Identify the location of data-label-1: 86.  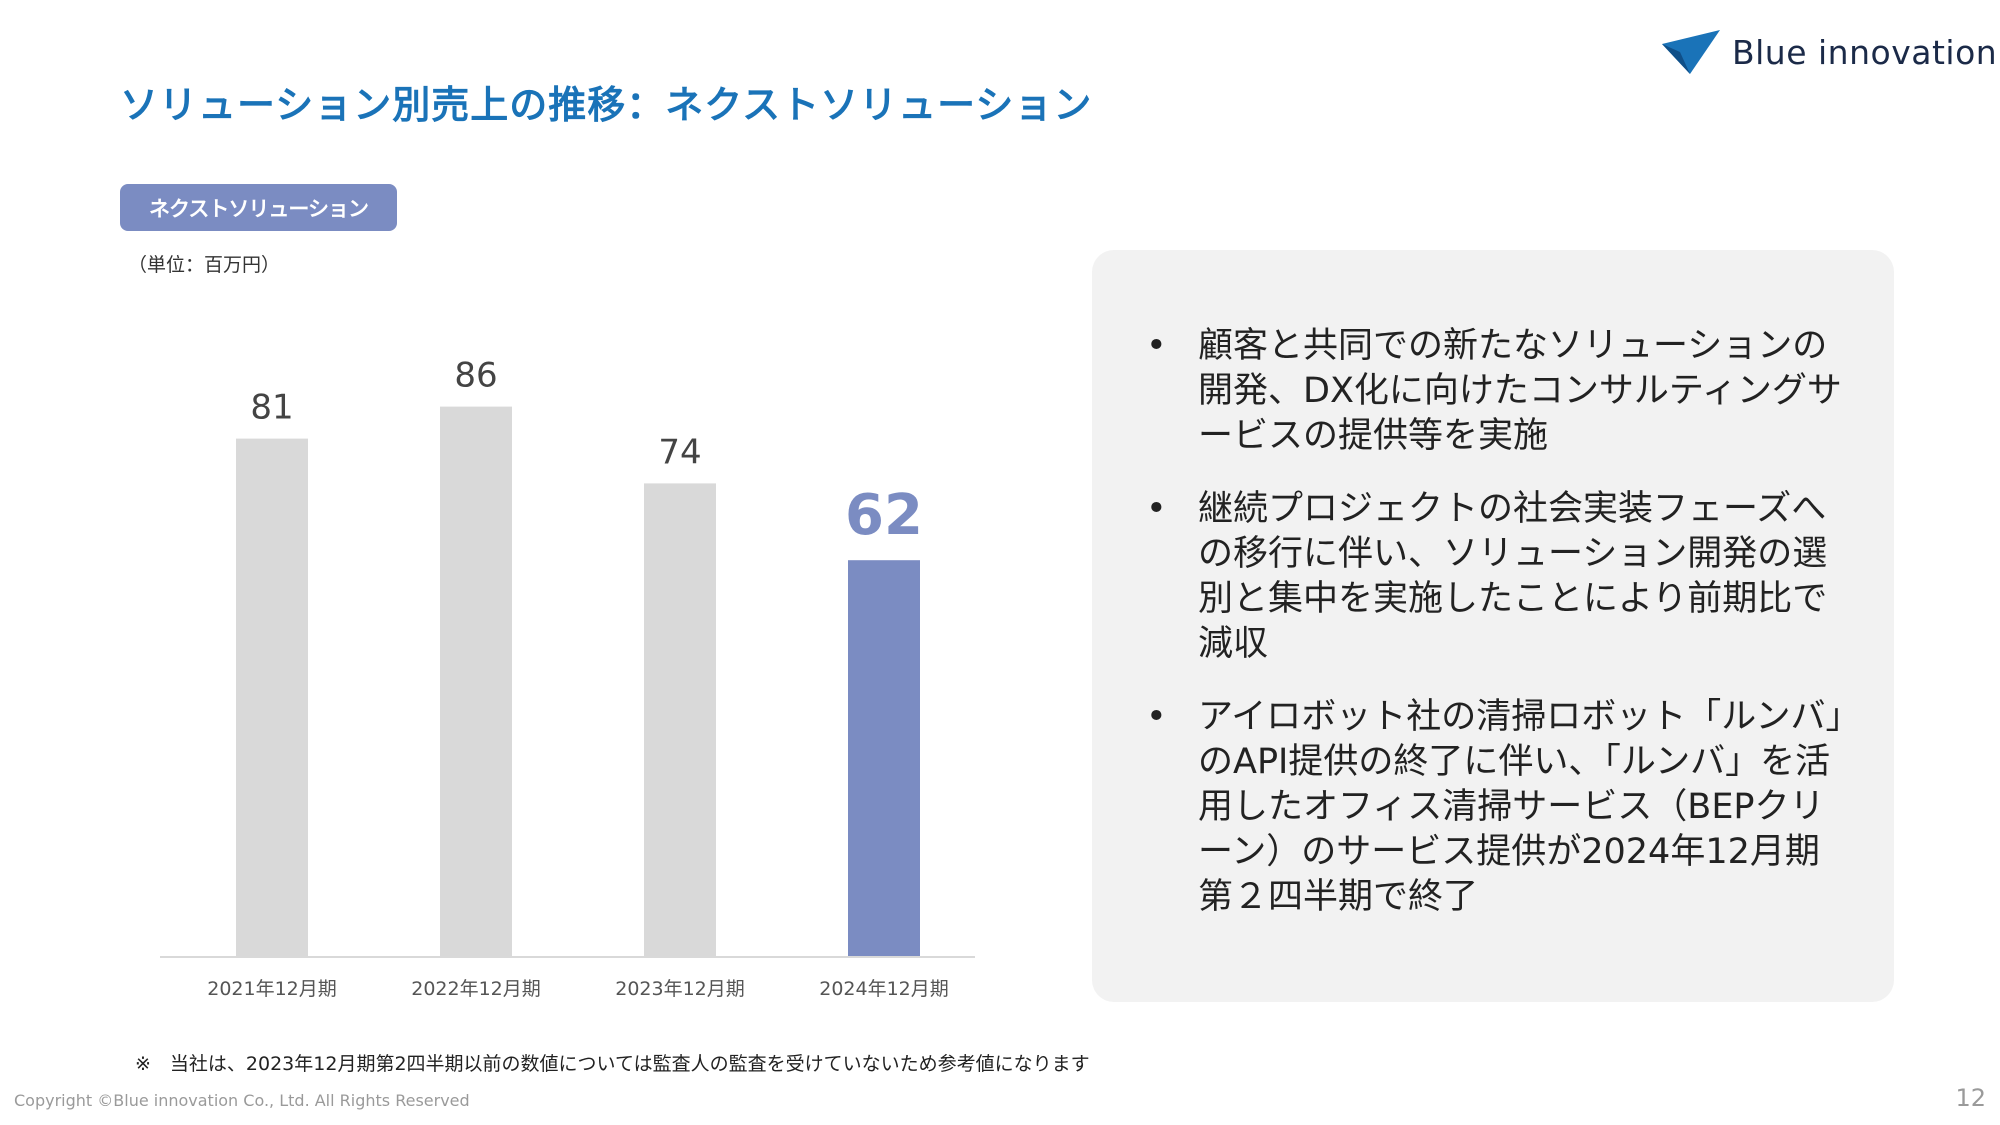
(475, 376).